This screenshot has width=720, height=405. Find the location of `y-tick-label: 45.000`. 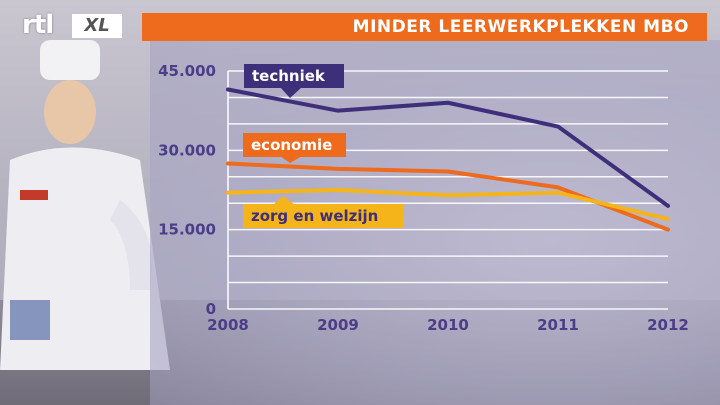

y-tick-label: 45.000 is located at coordinates (187, 71).